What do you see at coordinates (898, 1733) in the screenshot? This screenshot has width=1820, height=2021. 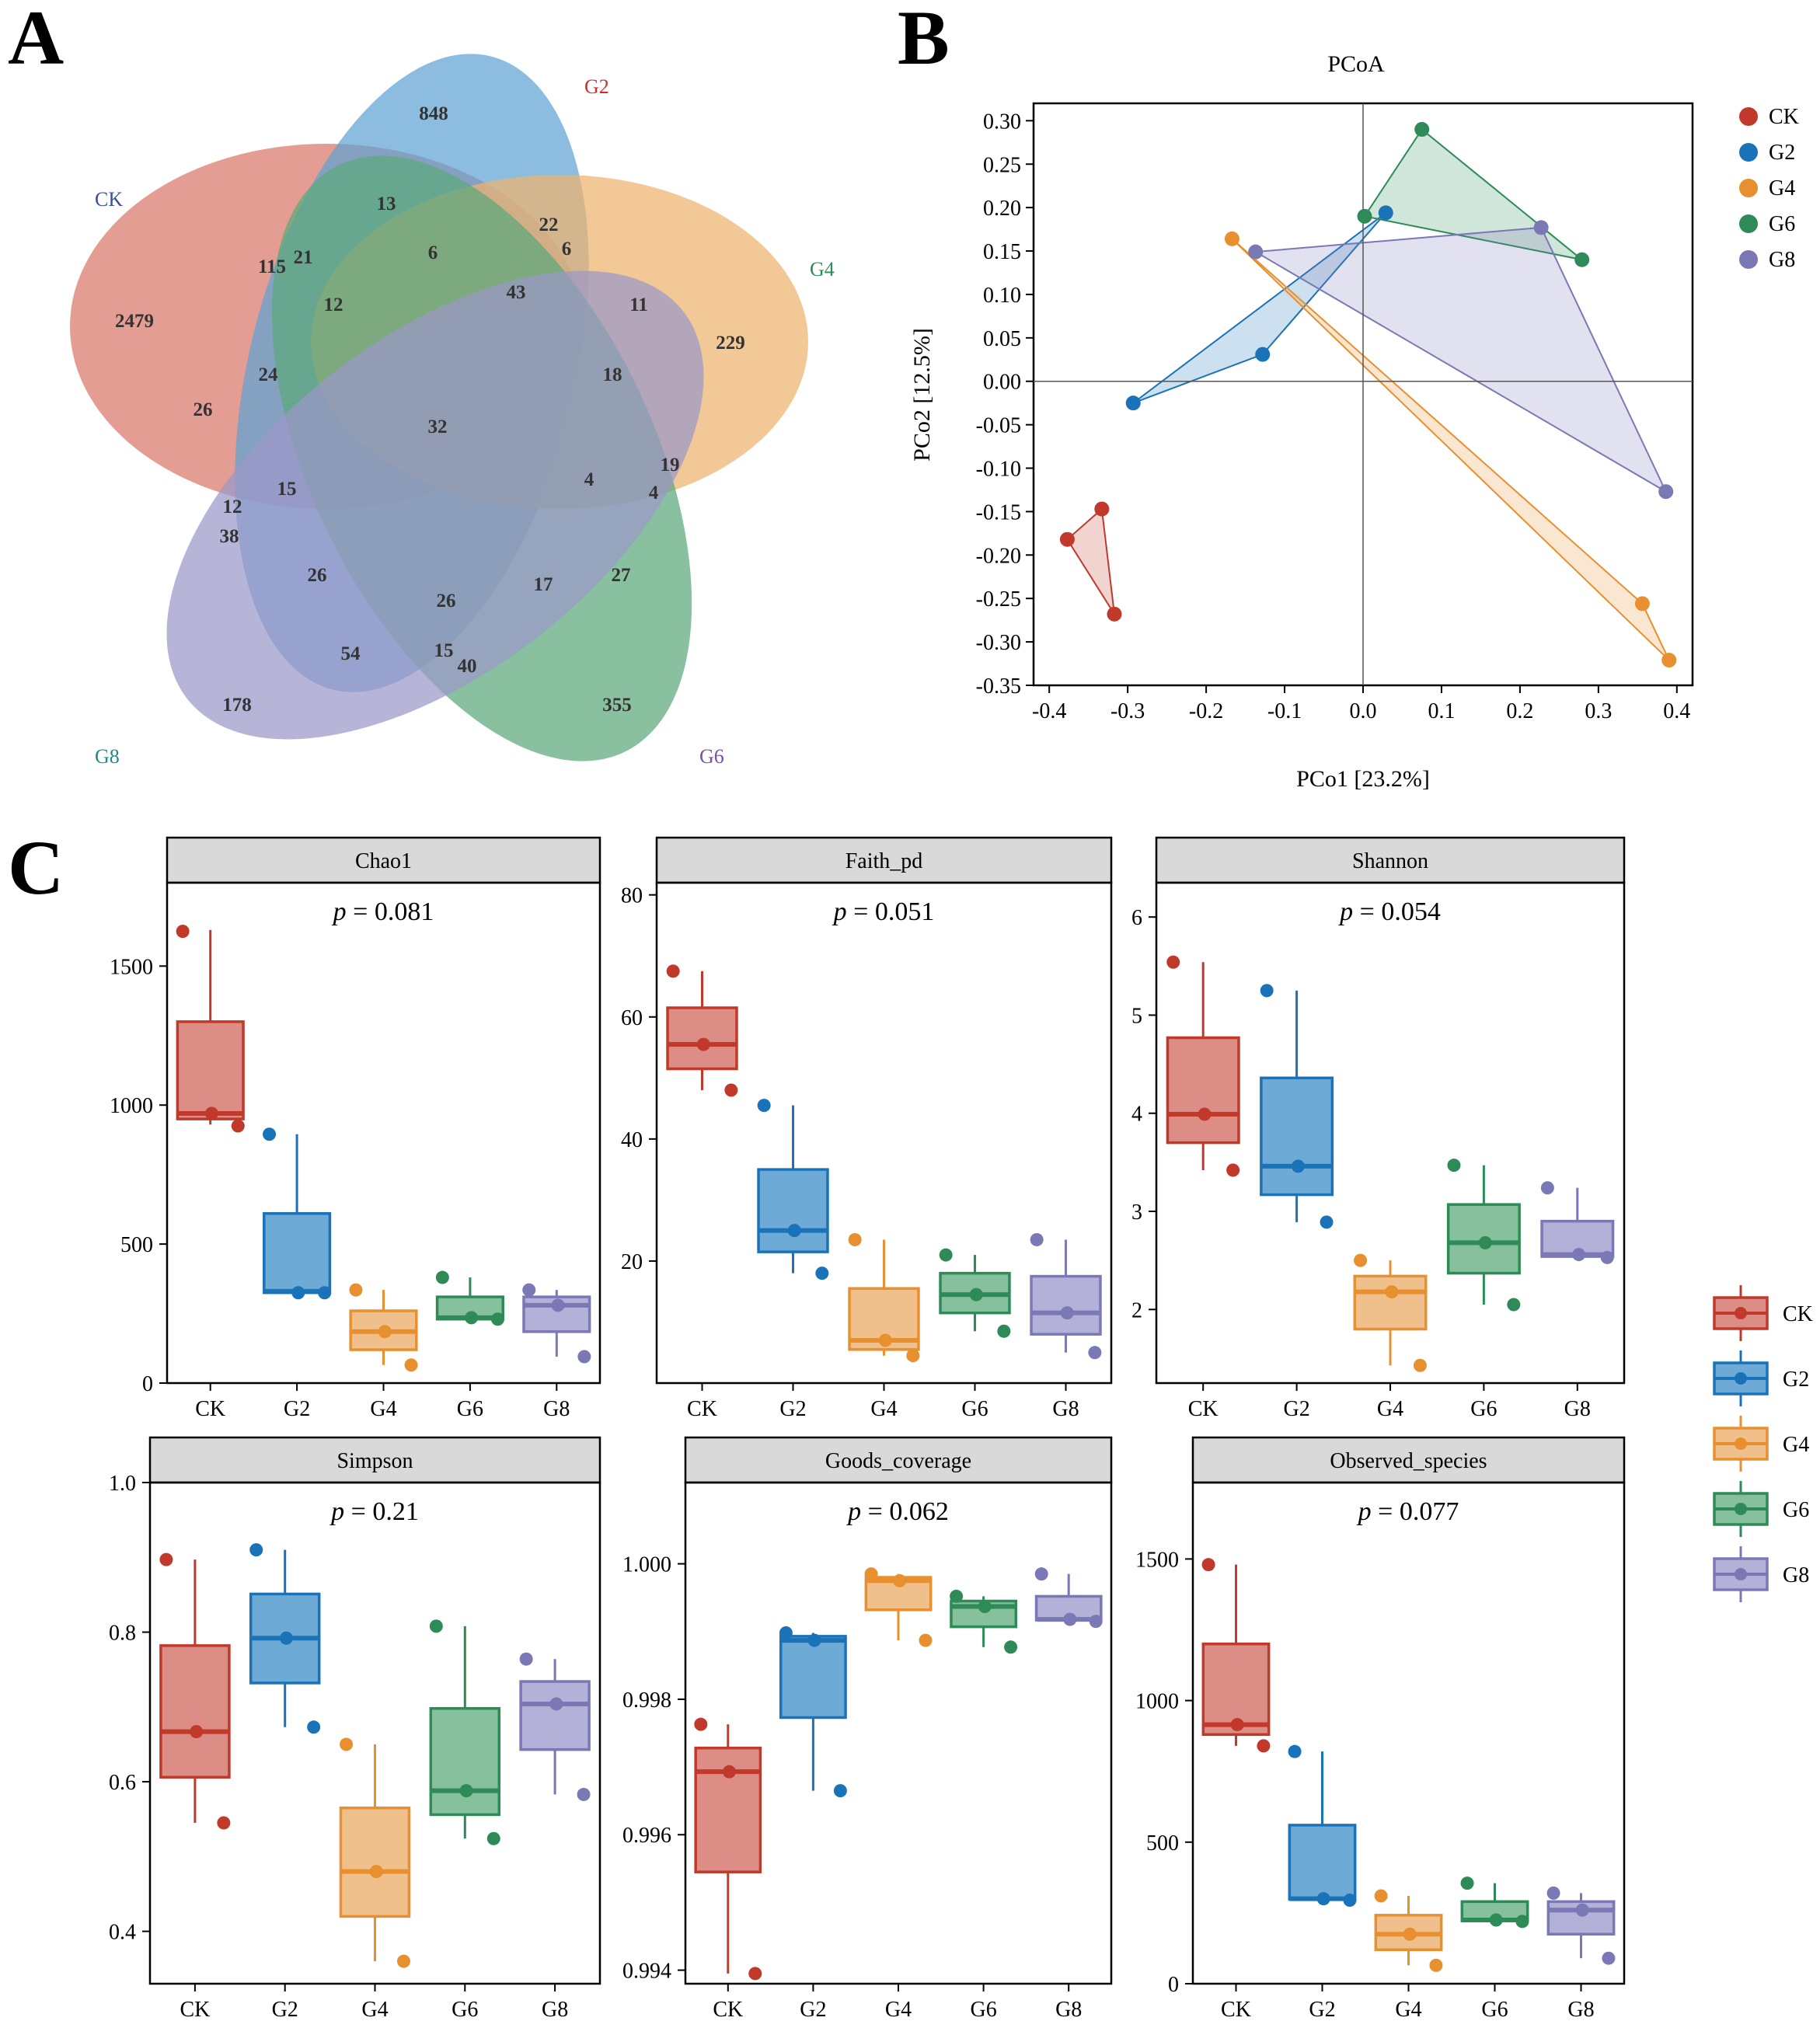 I see `facet-frame` at bounding box center [898, 1733].